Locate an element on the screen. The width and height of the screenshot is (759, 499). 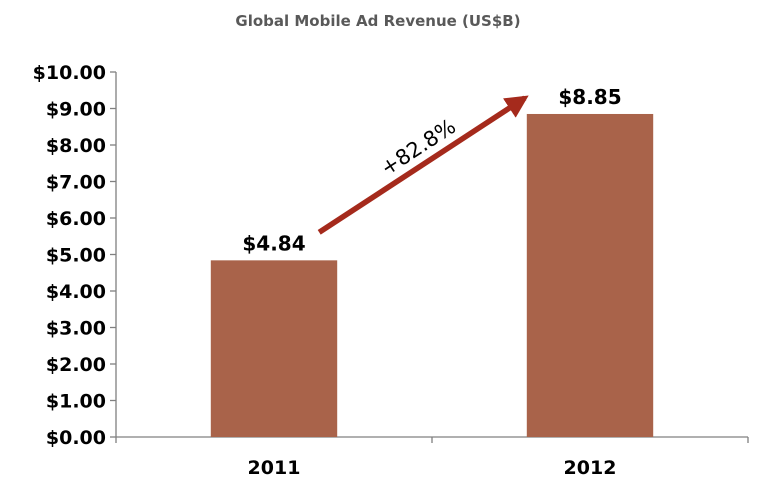
data-label: $8.85 is located at coordinates (589, 97).